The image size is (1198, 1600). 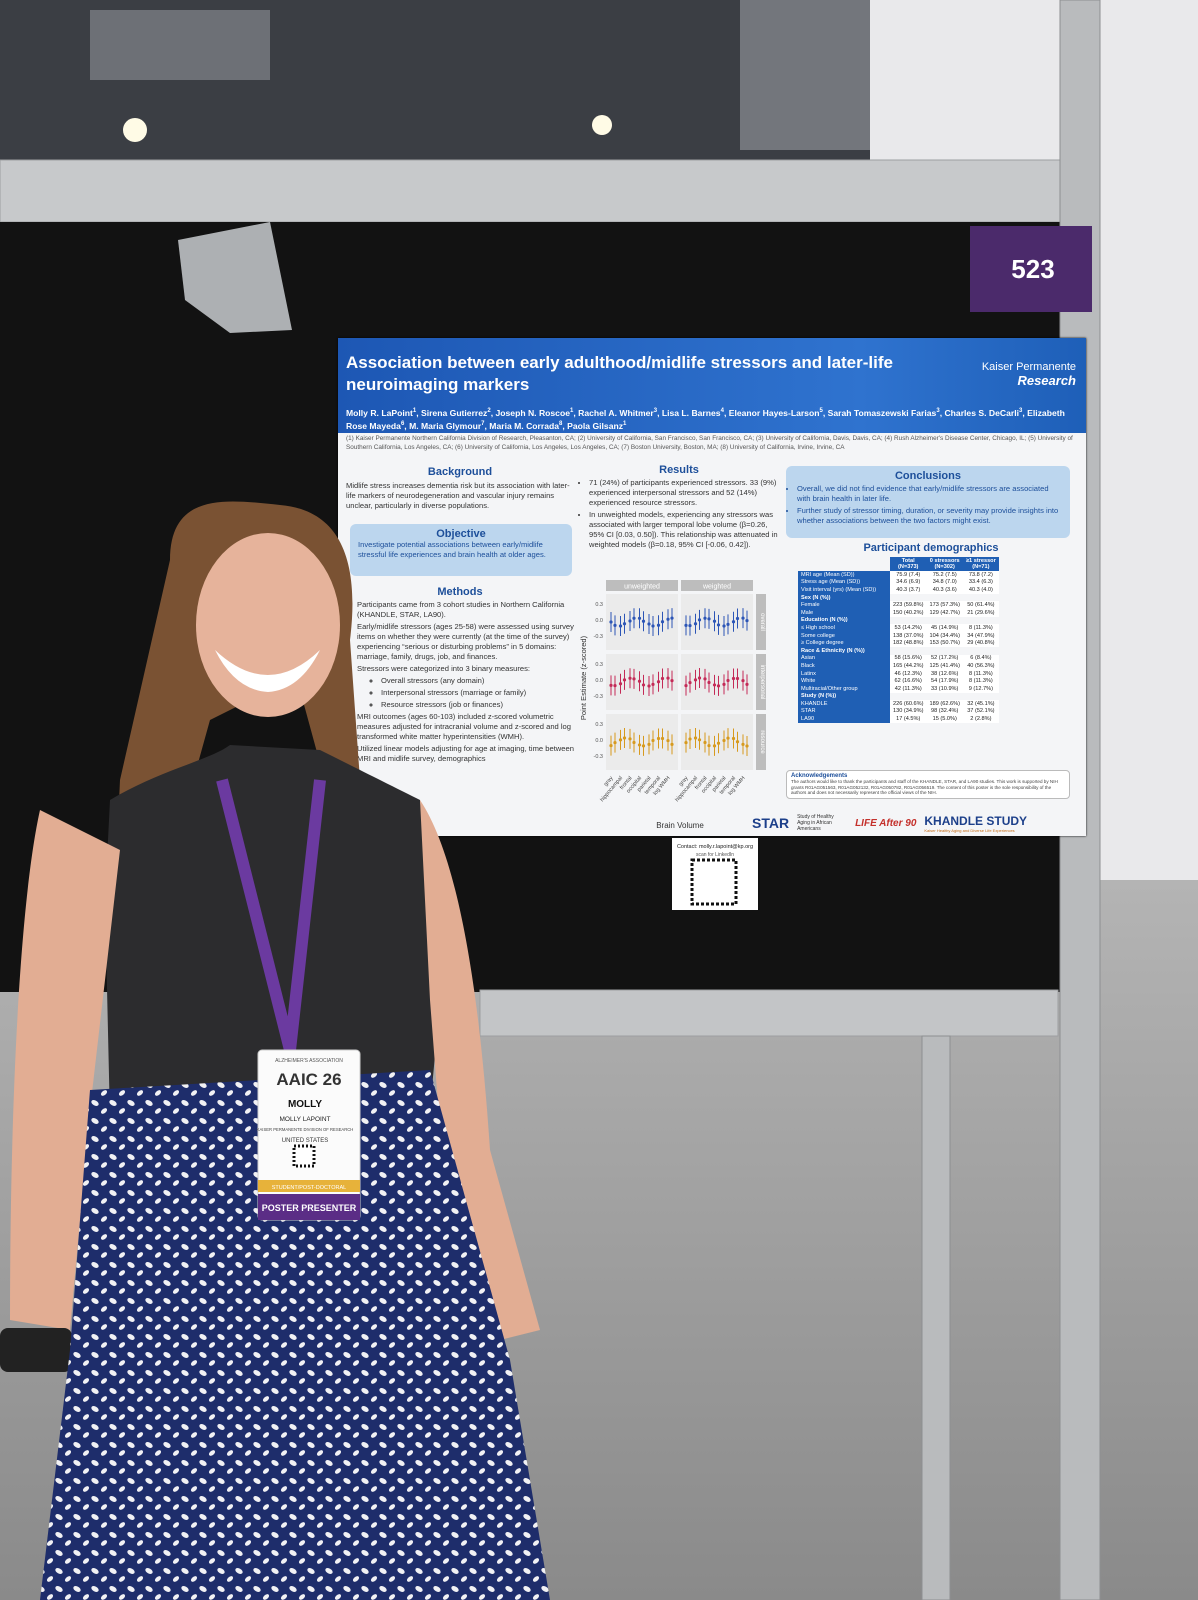 What do you see at coordinates (882, 412) in the screenshot?
I see `author-name: Sarah Tomaszewski Farias` at bounding box center [882, 412].